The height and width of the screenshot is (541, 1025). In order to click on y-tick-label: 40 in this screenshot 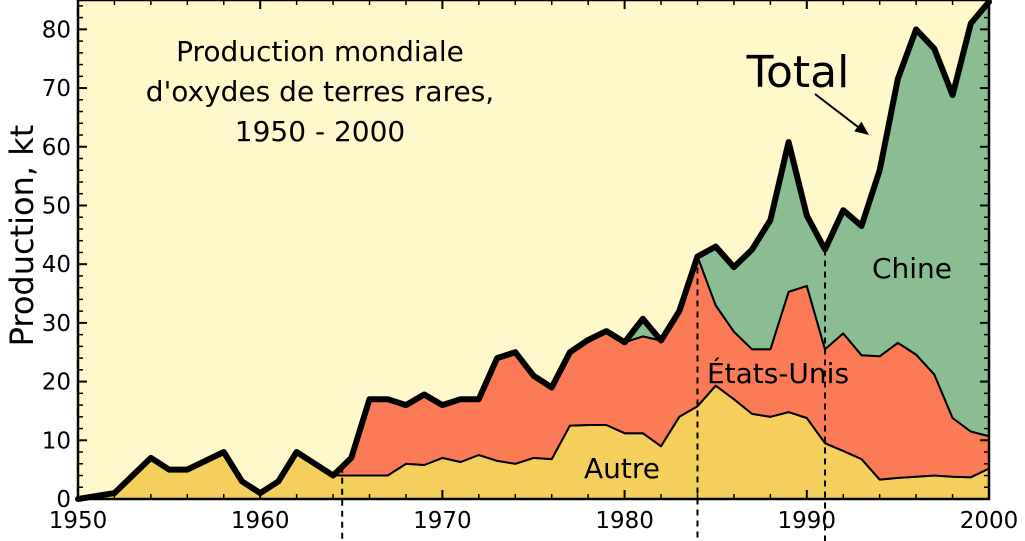, I will do `click(56, 265)`.